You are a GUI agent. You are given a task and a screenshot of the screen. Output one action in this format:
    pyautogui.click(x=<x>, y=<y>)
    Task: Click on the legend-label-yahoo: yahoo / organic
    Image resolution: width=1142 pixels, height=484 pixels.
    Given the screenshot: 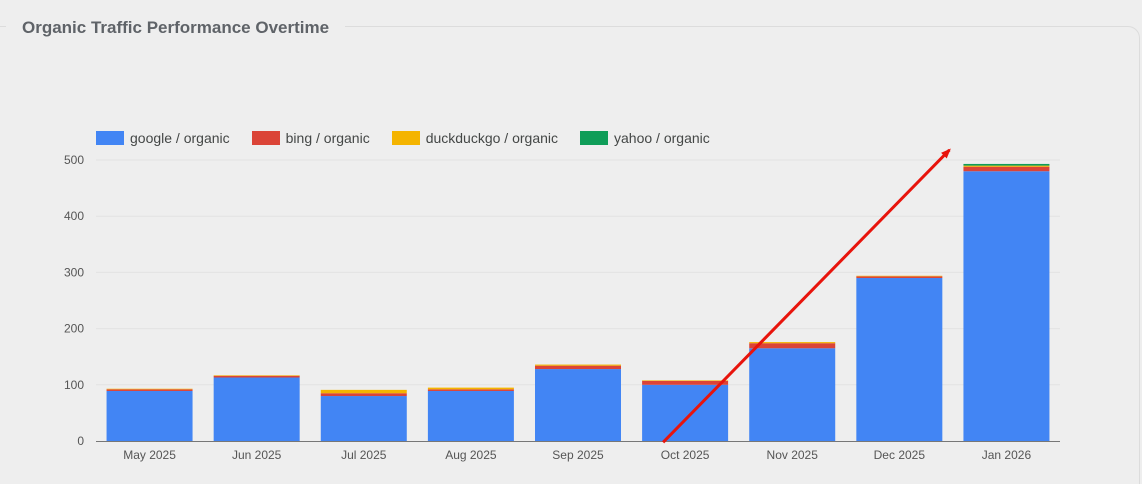 What is the action you would take?
    pyautogui.click(x=662, y=138)
    